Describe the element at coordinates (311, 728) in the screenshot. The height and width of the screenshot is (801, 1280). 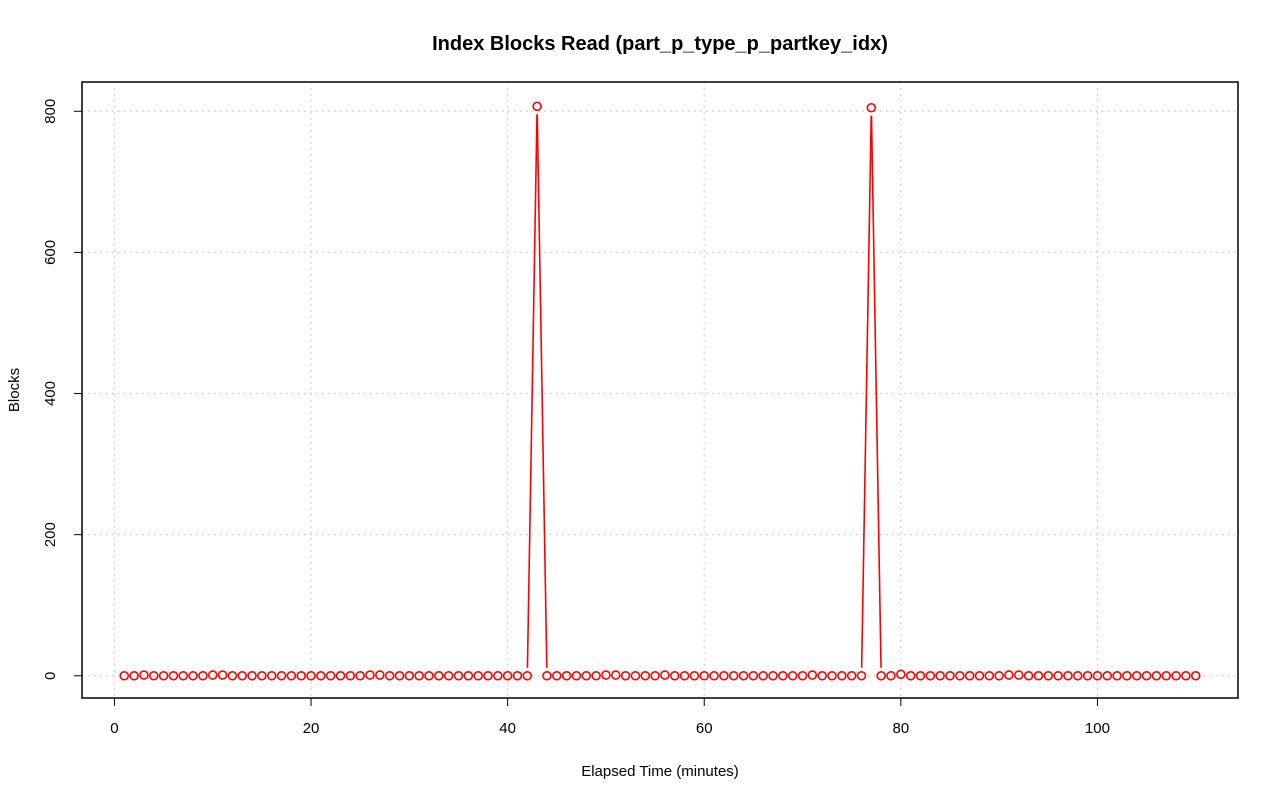
I see `x-tick-label: 20` at that location.